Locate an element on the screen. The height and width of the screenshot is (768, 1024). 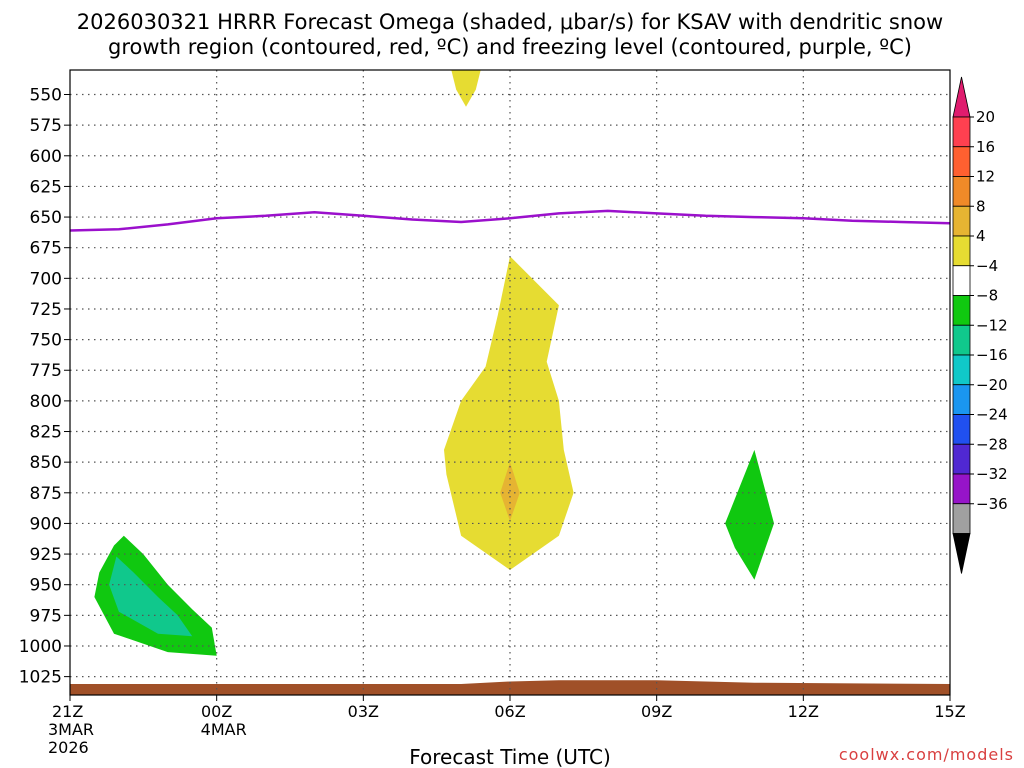
y-tick-label: 925 is located at coordinates (46, 555).